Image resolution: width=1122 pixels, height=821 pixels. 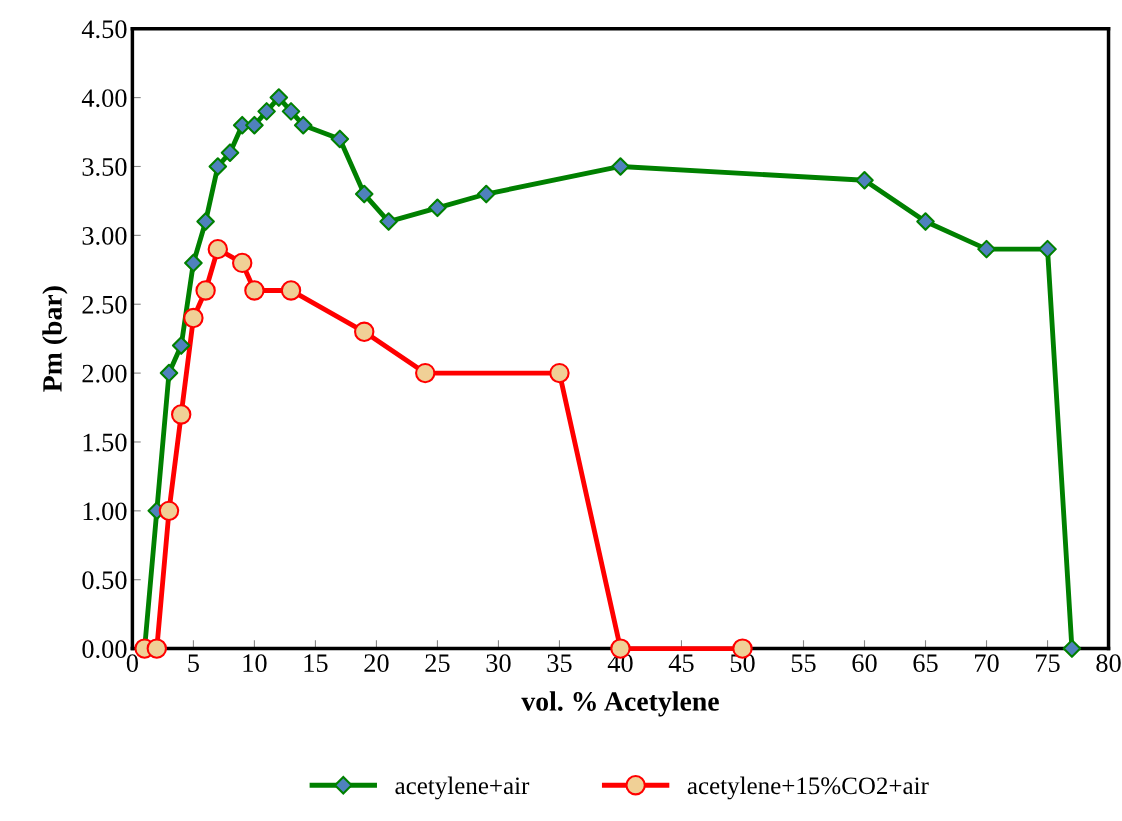 What do you see at coordinates (808, 788) in the screenshot?
I see `legend-label: acetylene+15%CO2+air` at bounding box center [808, 788].